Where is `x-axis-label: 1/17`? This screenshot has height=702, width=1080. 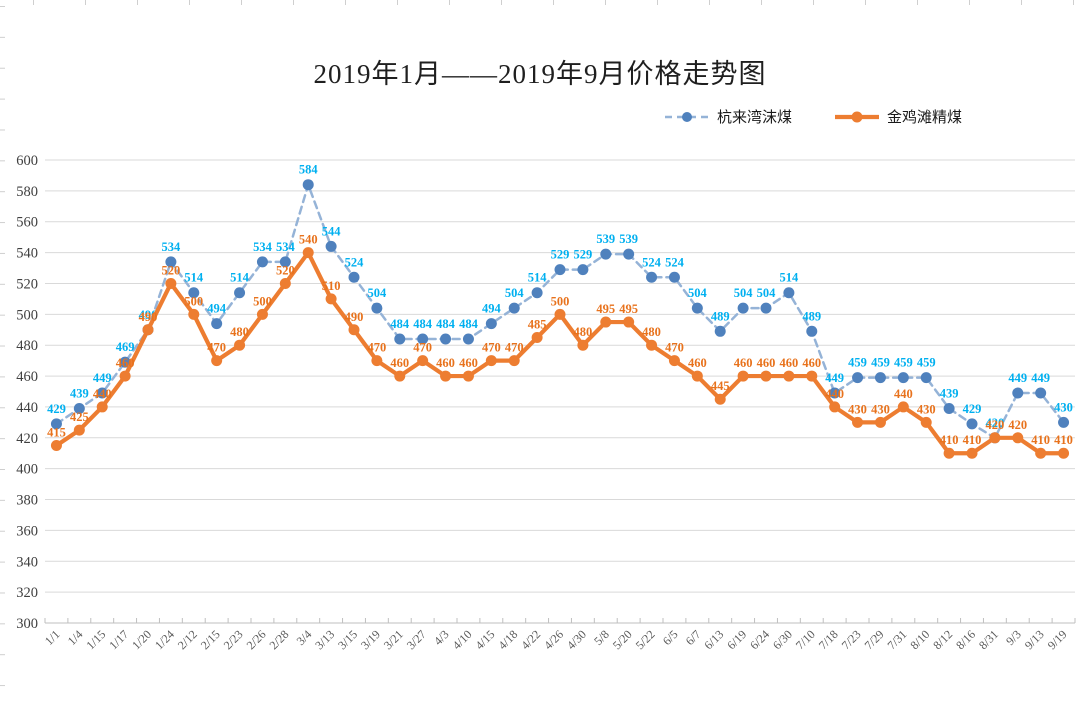 x-axis-label: 1/17 is located at coordinates (118, 639).